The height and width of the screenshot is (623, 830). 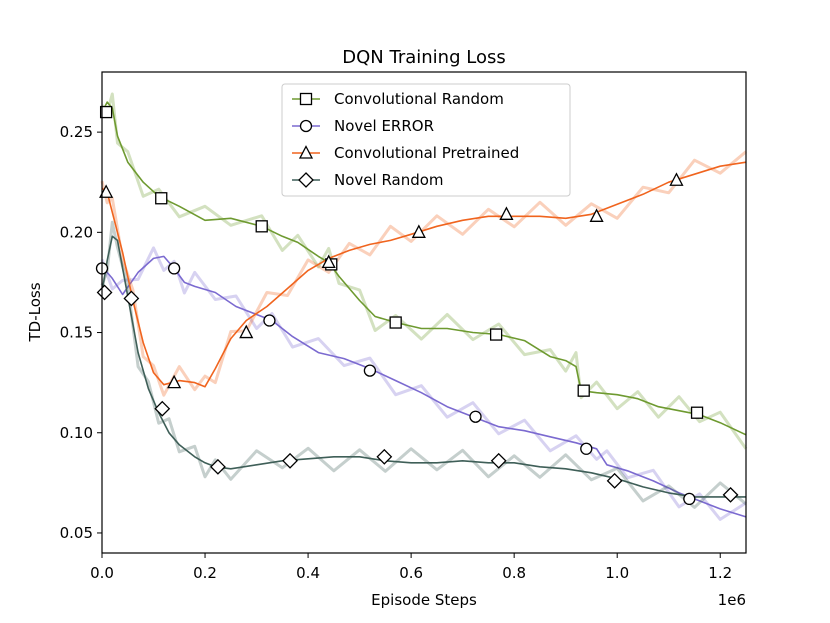 What do you see at coordinates (306, 126) in the screenshot?
I see `legend-marker-circle` at bounding box center [306, 126].